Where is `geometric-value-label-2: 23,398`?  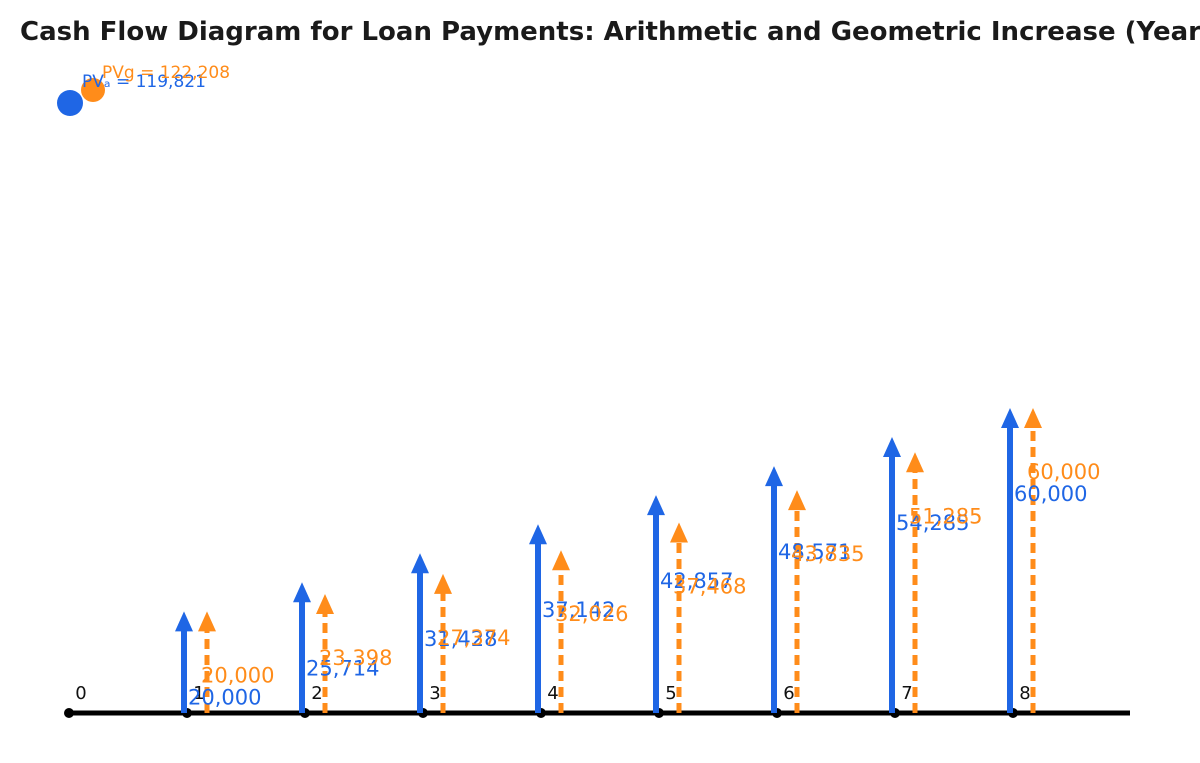
geometric-value-label-2: 23,398 is located at coordinates (355, 658).